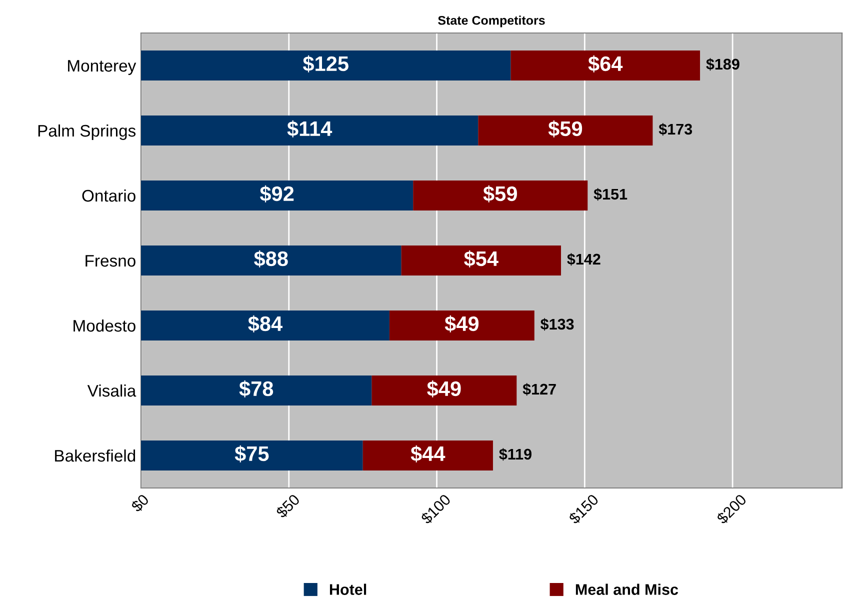  Describe the element at coordinates (348, 589) in the screenshot. I see `legend-label: Hotel` at that location.